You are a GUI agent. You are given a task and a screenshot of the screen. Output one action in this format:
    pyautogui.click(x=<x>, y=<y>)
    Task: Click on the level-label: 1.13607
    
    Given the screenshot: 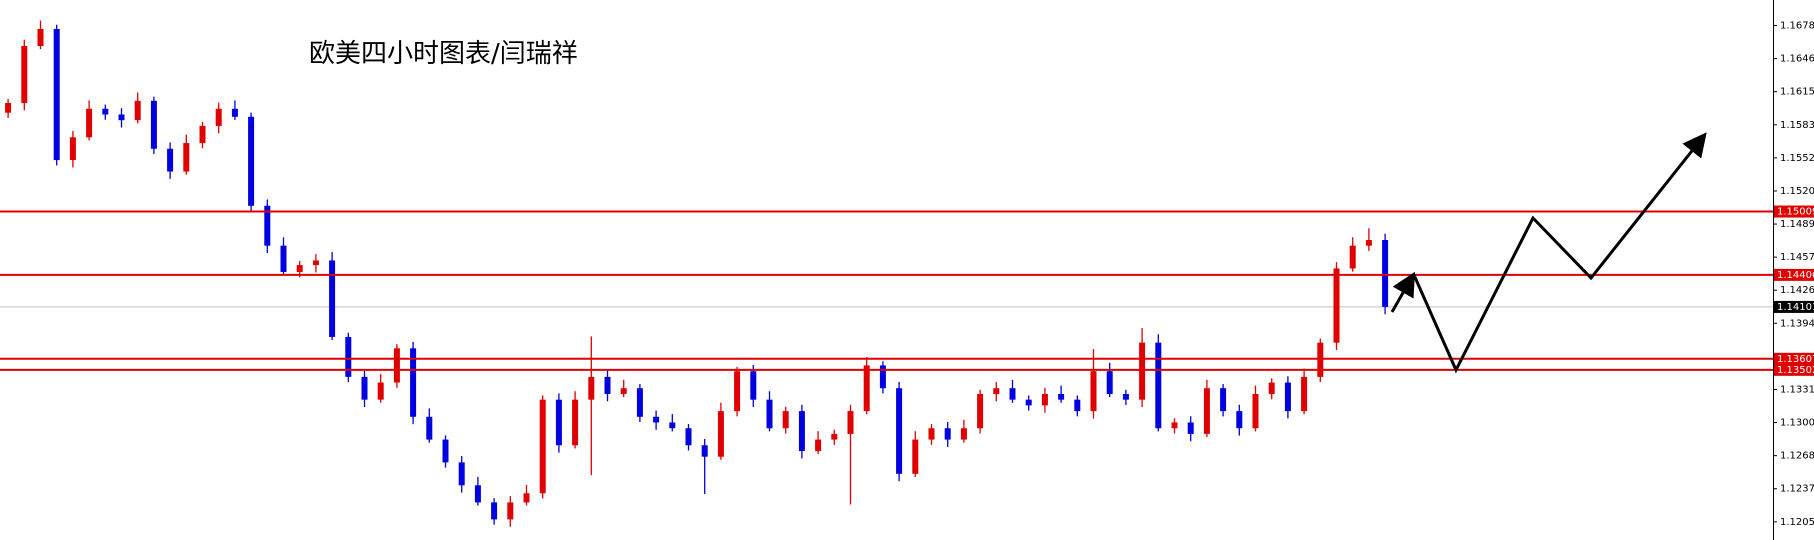 What is the action you would take?
    pyautogui.click(x=1795, y=359)
    